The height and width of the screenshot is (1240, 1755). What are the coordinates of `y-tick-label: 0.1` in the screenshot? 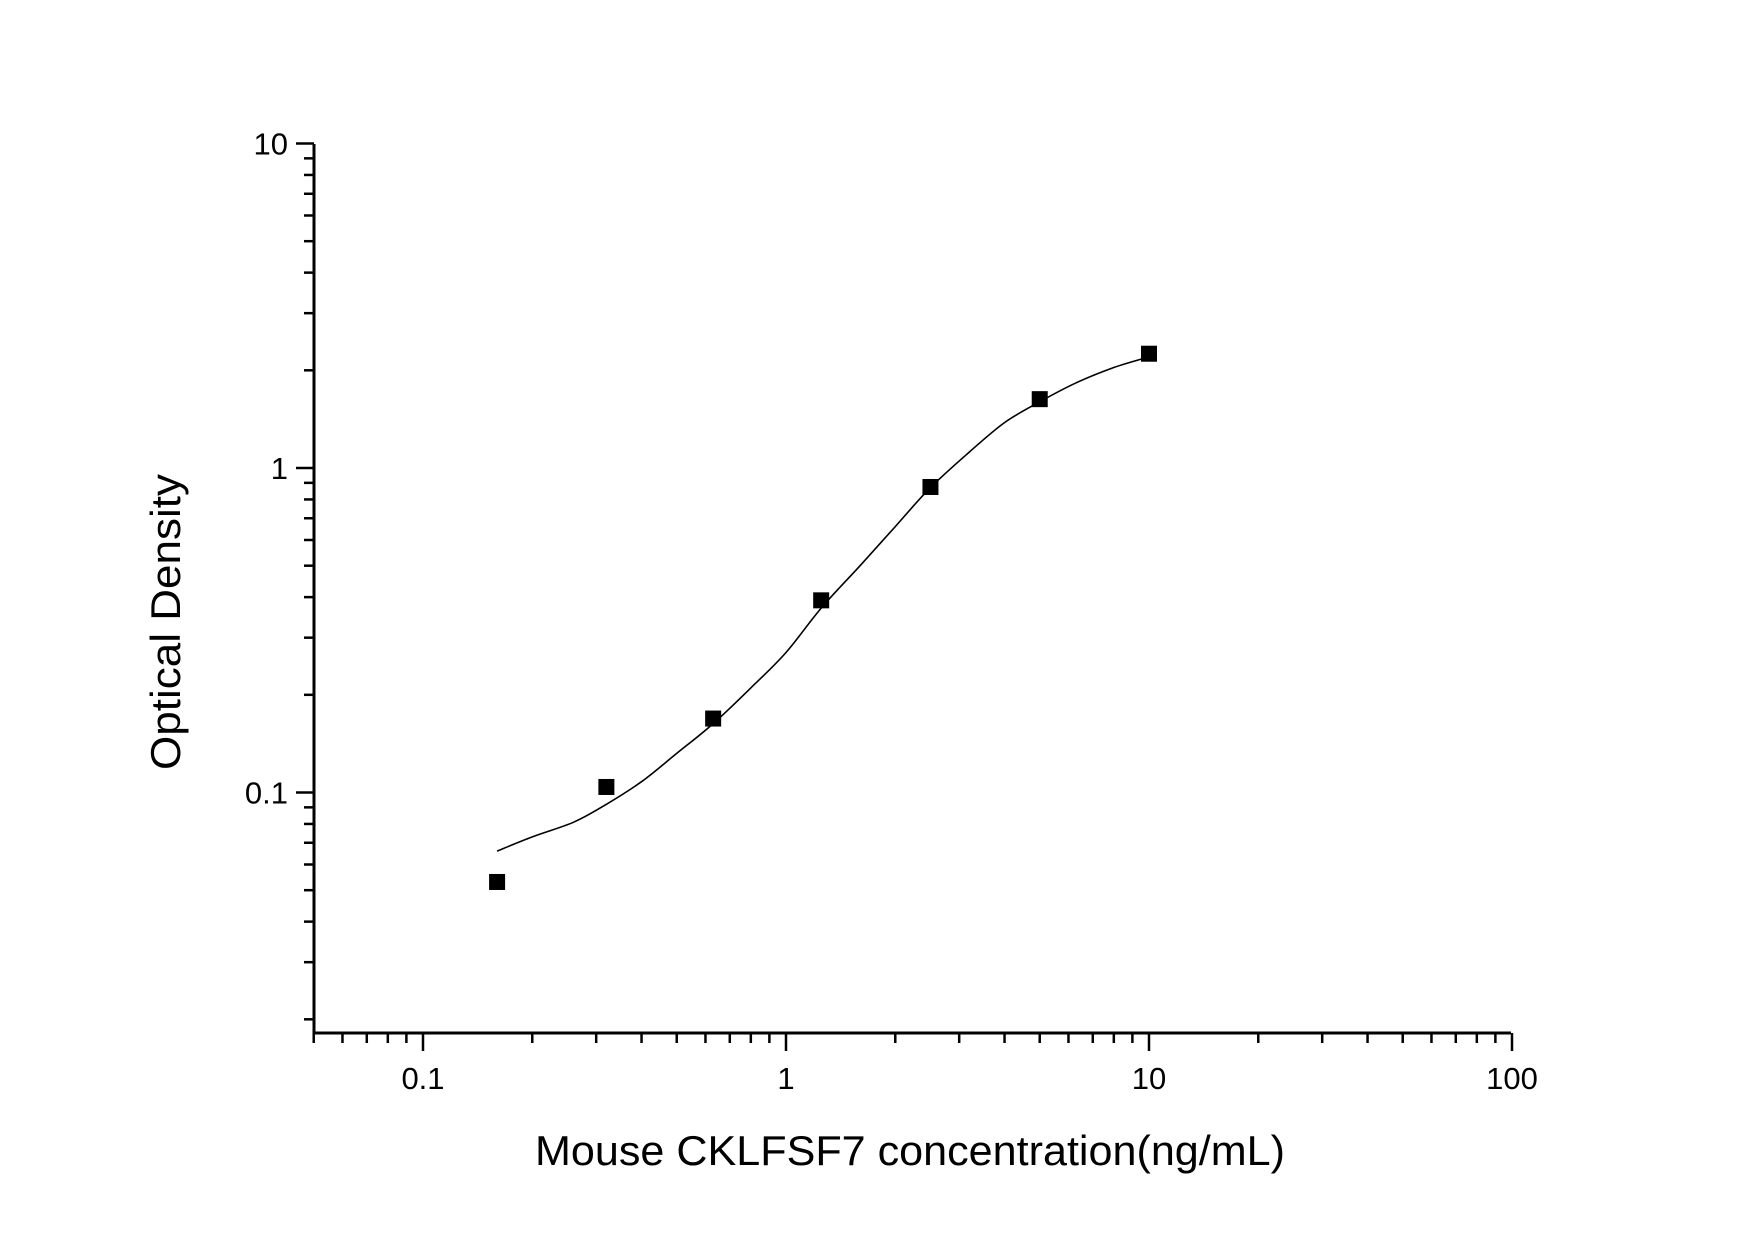 It's located at (266, 793).